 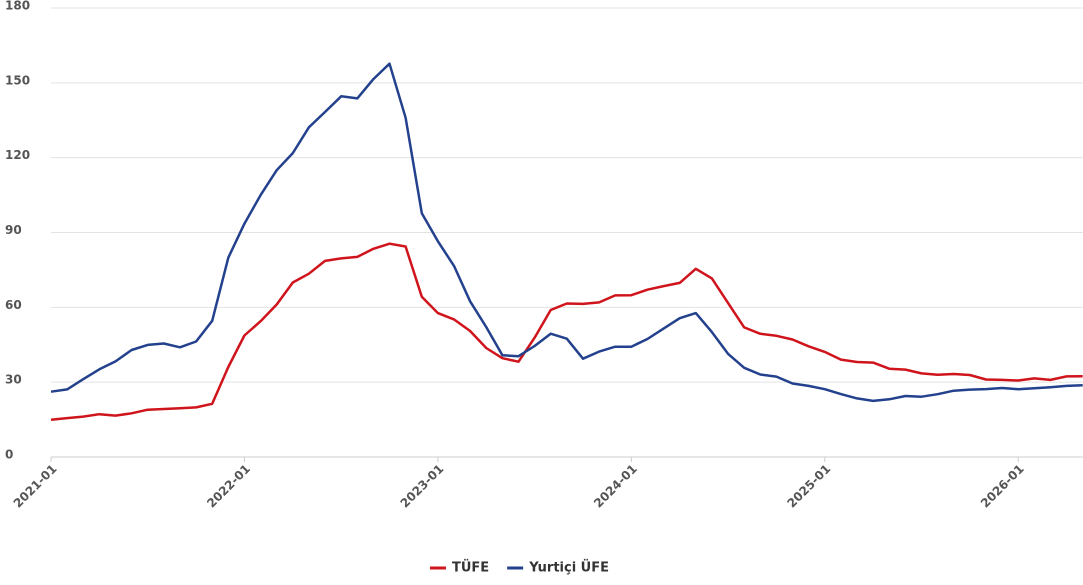 What do you see at coordinates (228, 486) in the screenshot?
I see `x-tick-label: 2022-01` at bounding box center [228, 486].